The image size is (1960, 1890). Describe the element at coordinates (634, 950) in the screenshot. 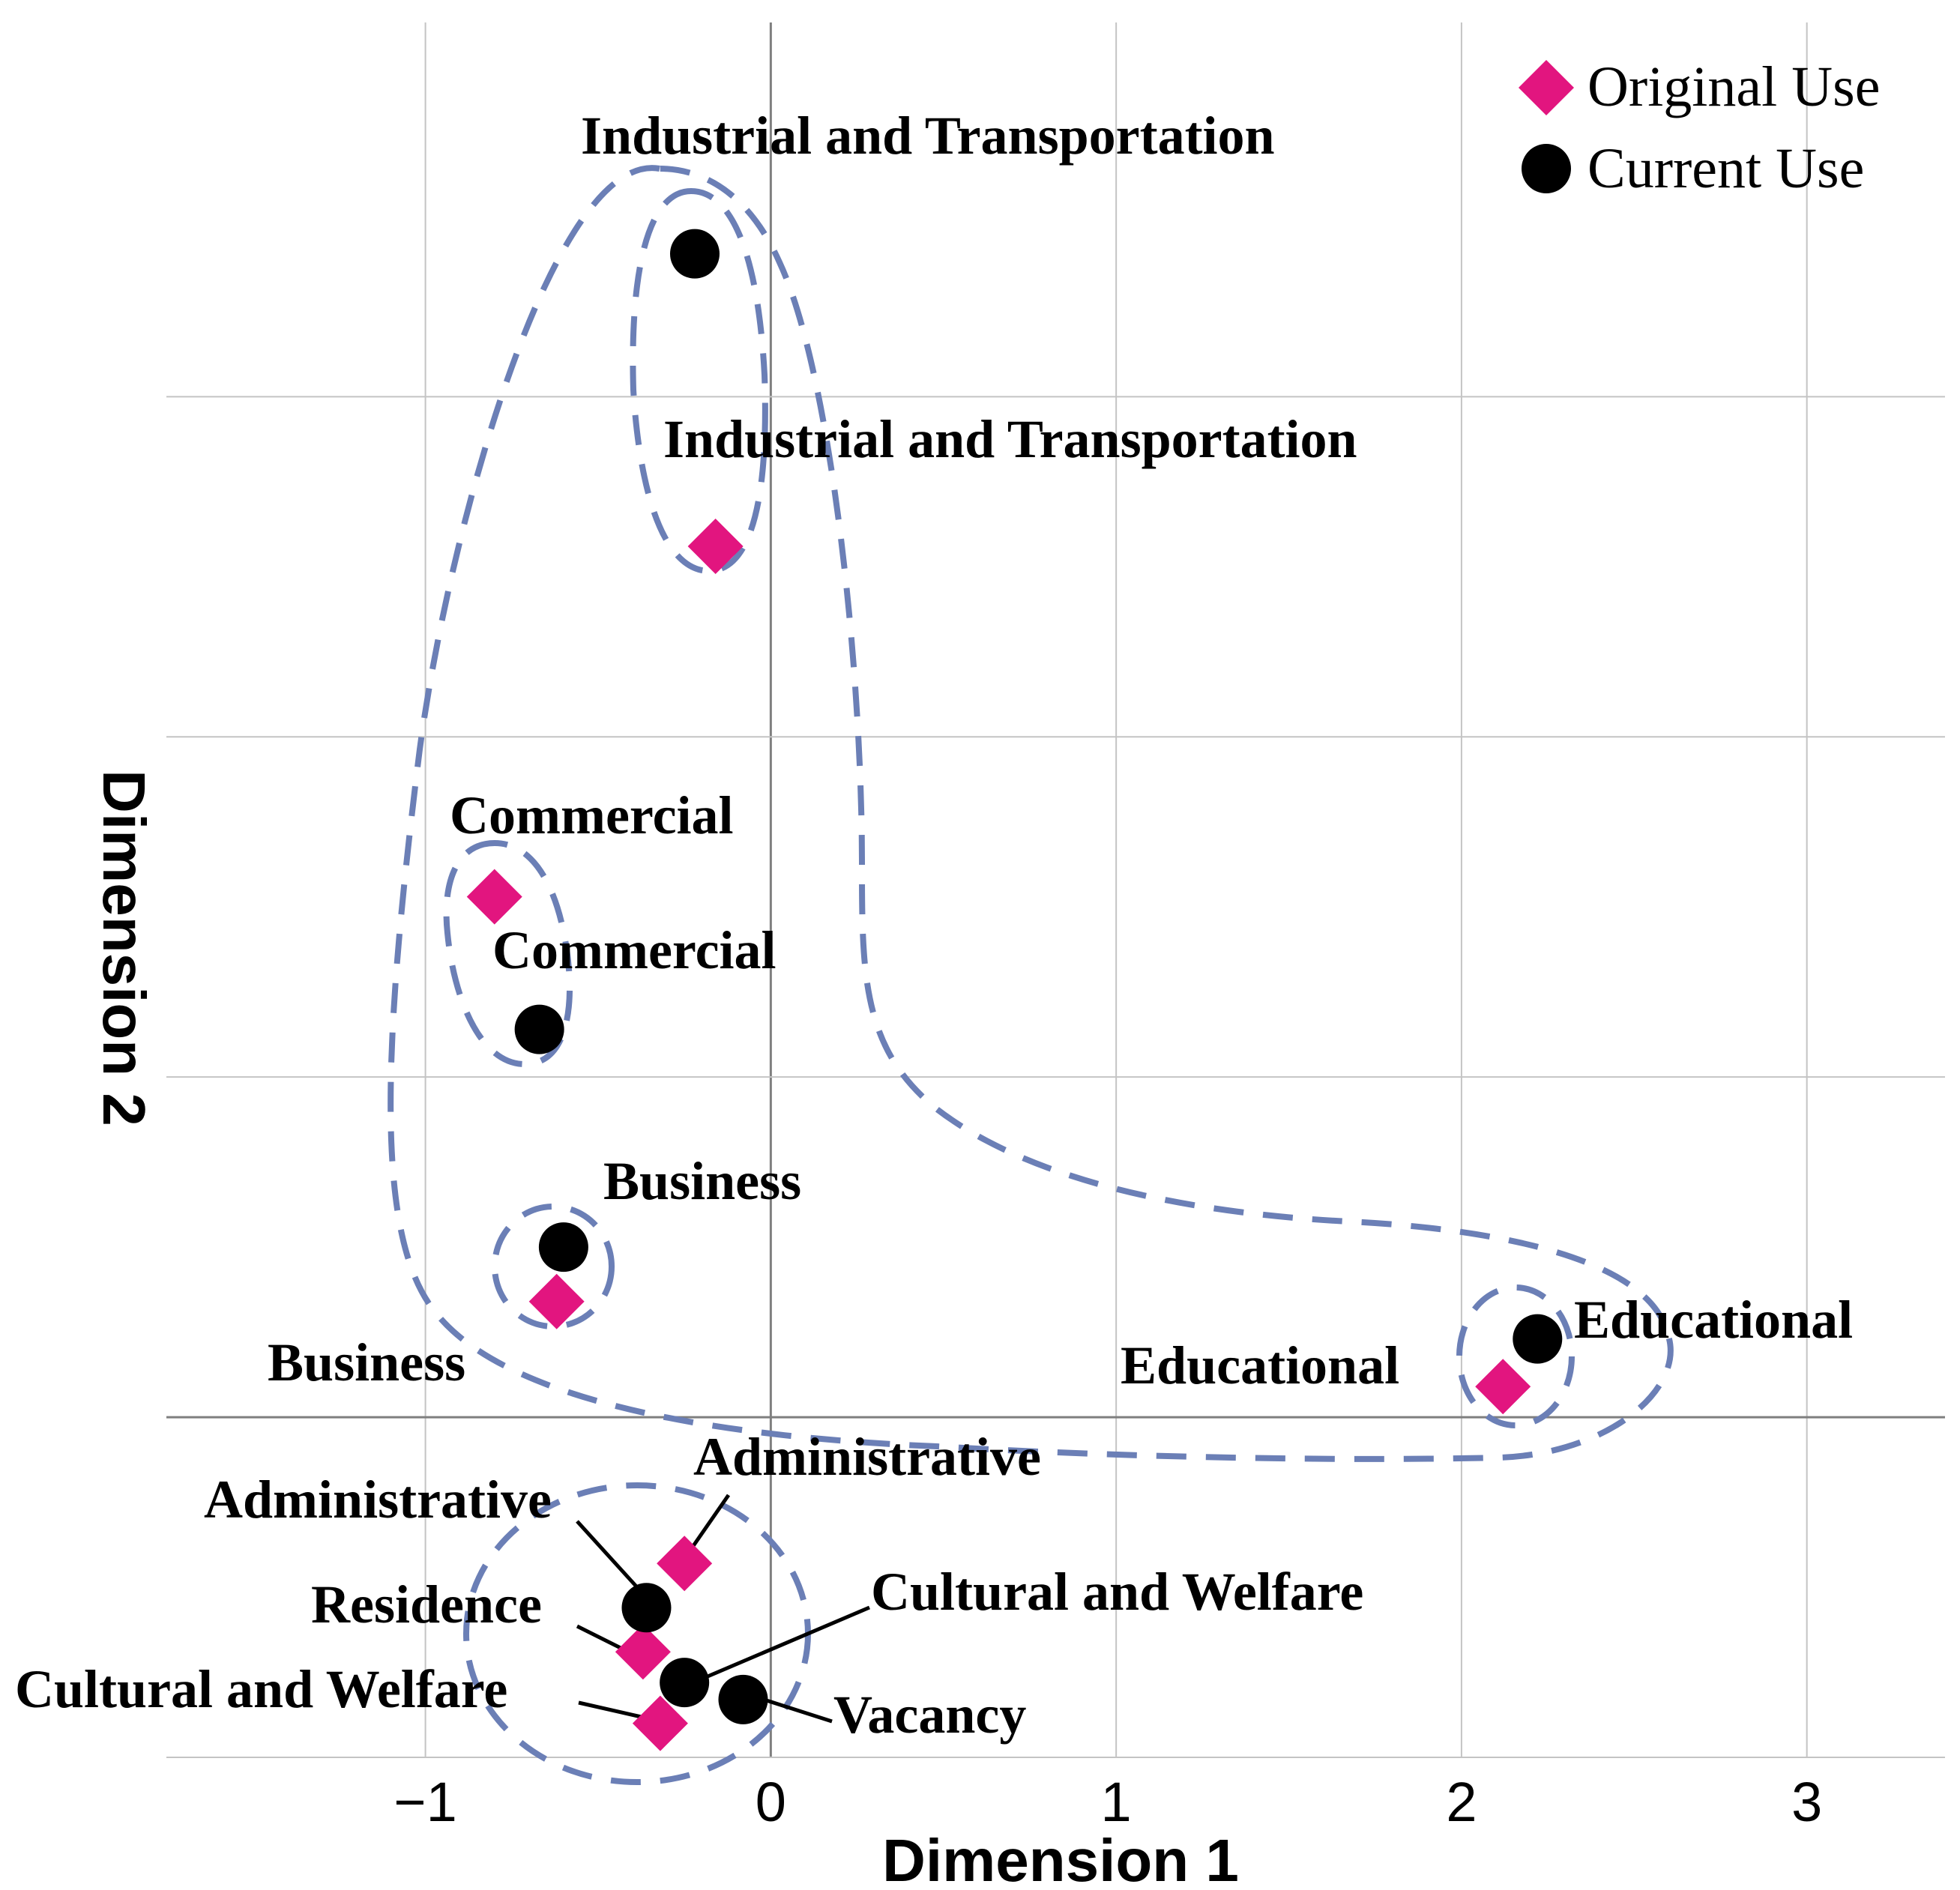

I see `label-commercial-current: Commercial` at that location.